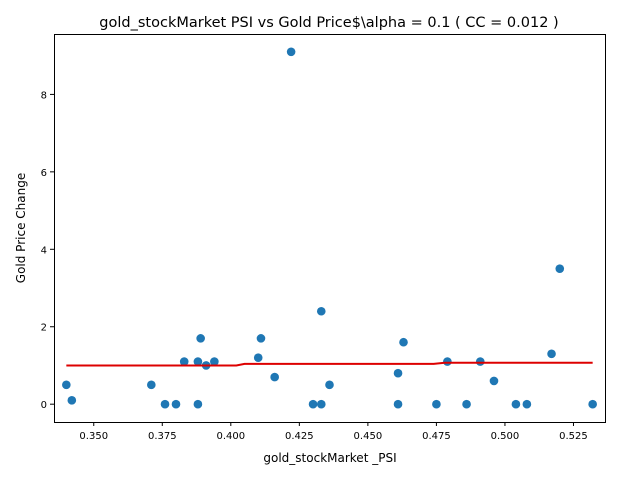 The width and height of the screenshot is (640, 480). What do you see at coordinates (436, 436) in the screenshot?
I see `x-tick-label-5: 0.475` at bounding box center [436, 436].